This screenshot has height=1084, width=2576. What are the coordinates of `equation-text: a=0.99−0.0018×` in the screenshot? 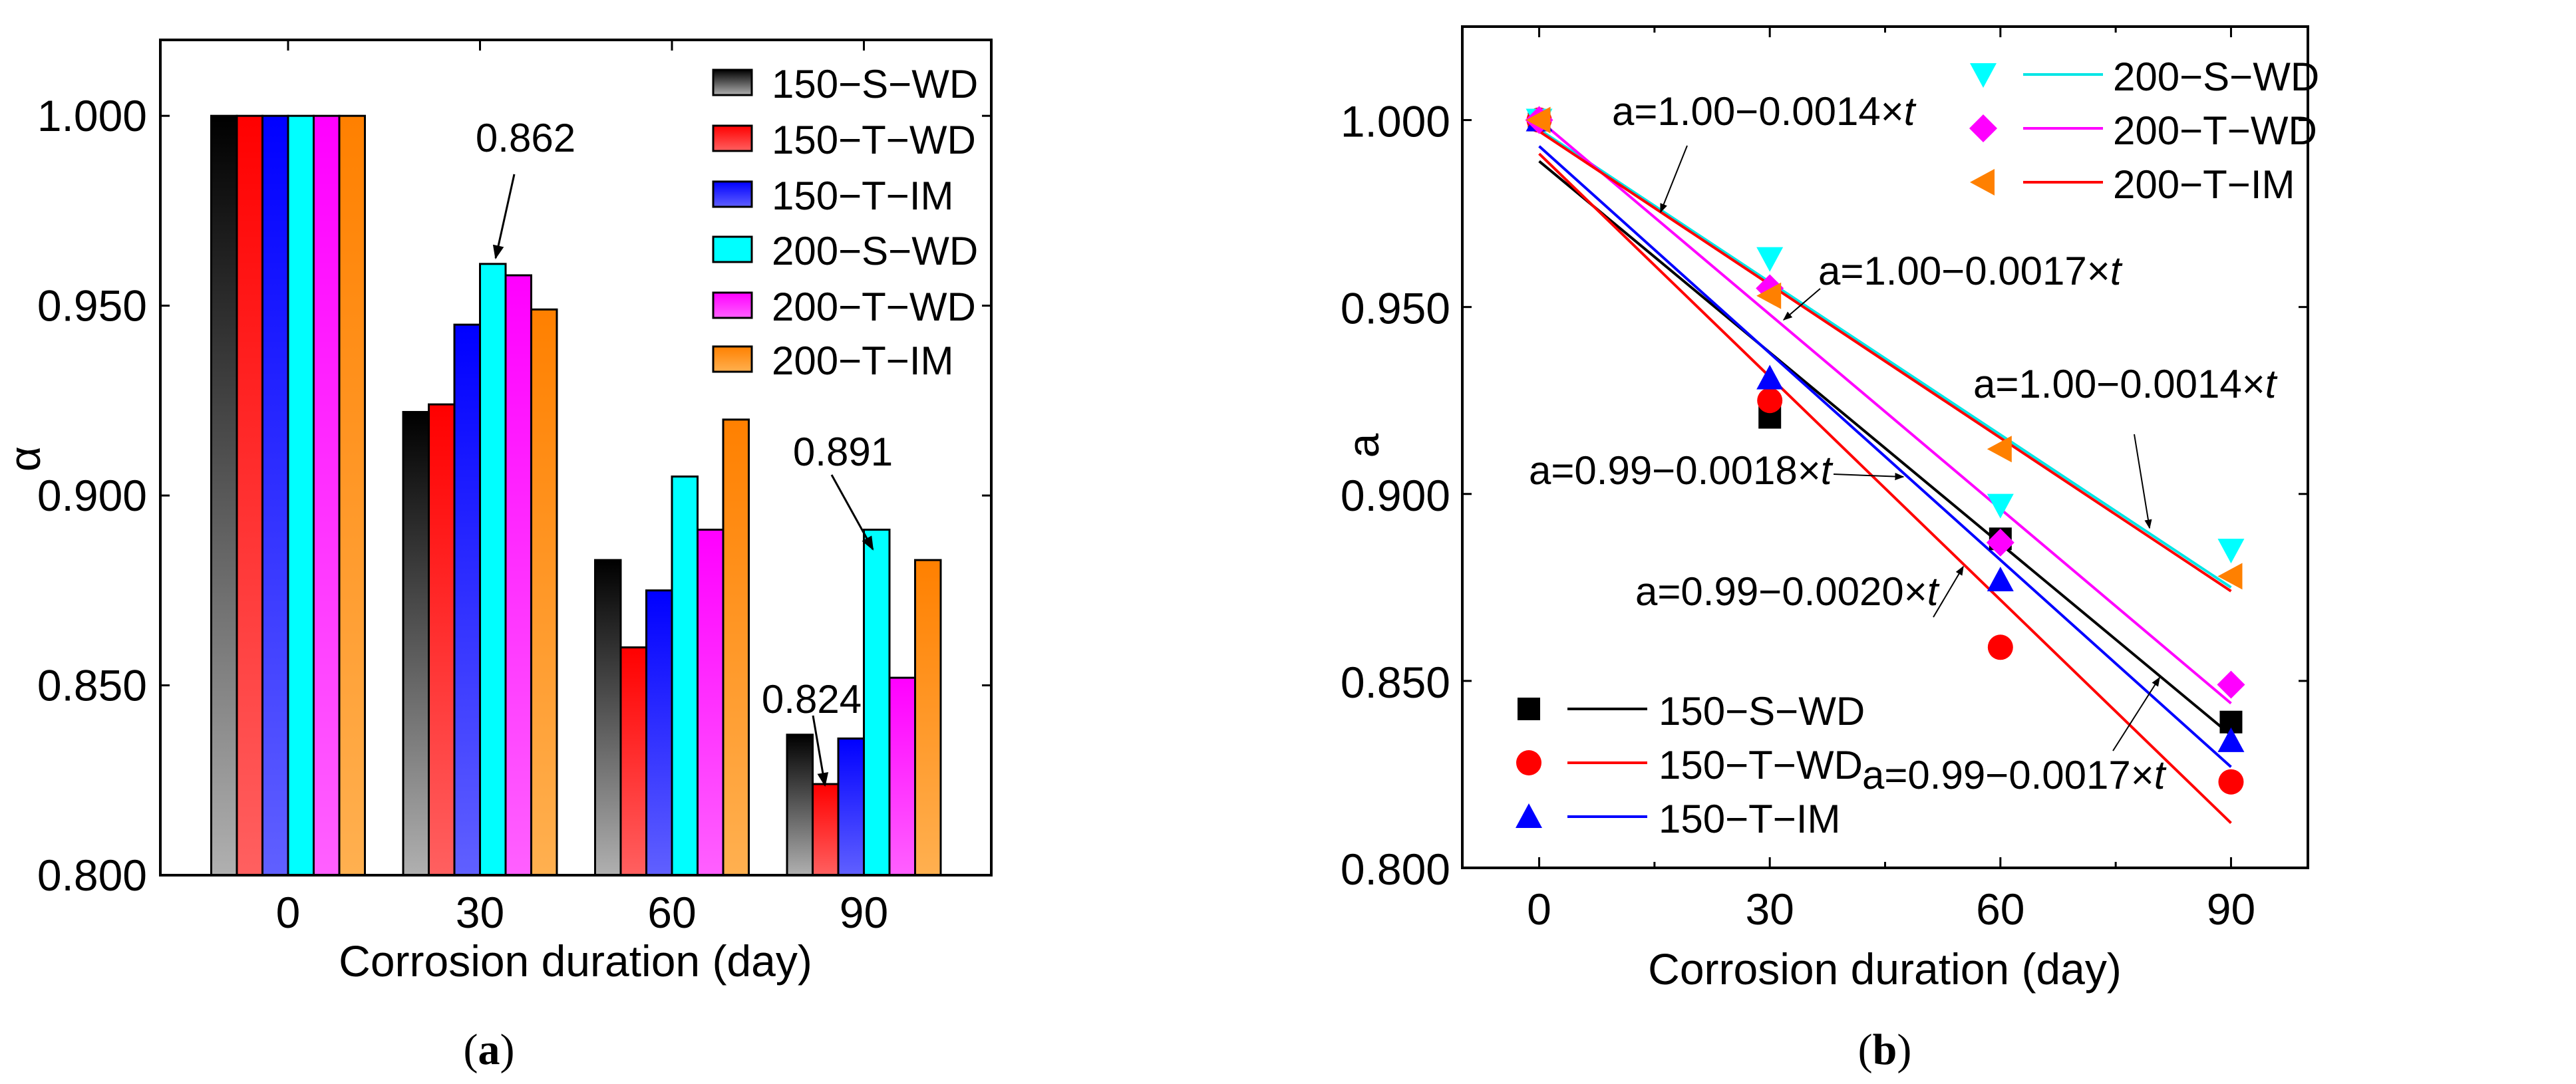 It's located at (1675, 470).